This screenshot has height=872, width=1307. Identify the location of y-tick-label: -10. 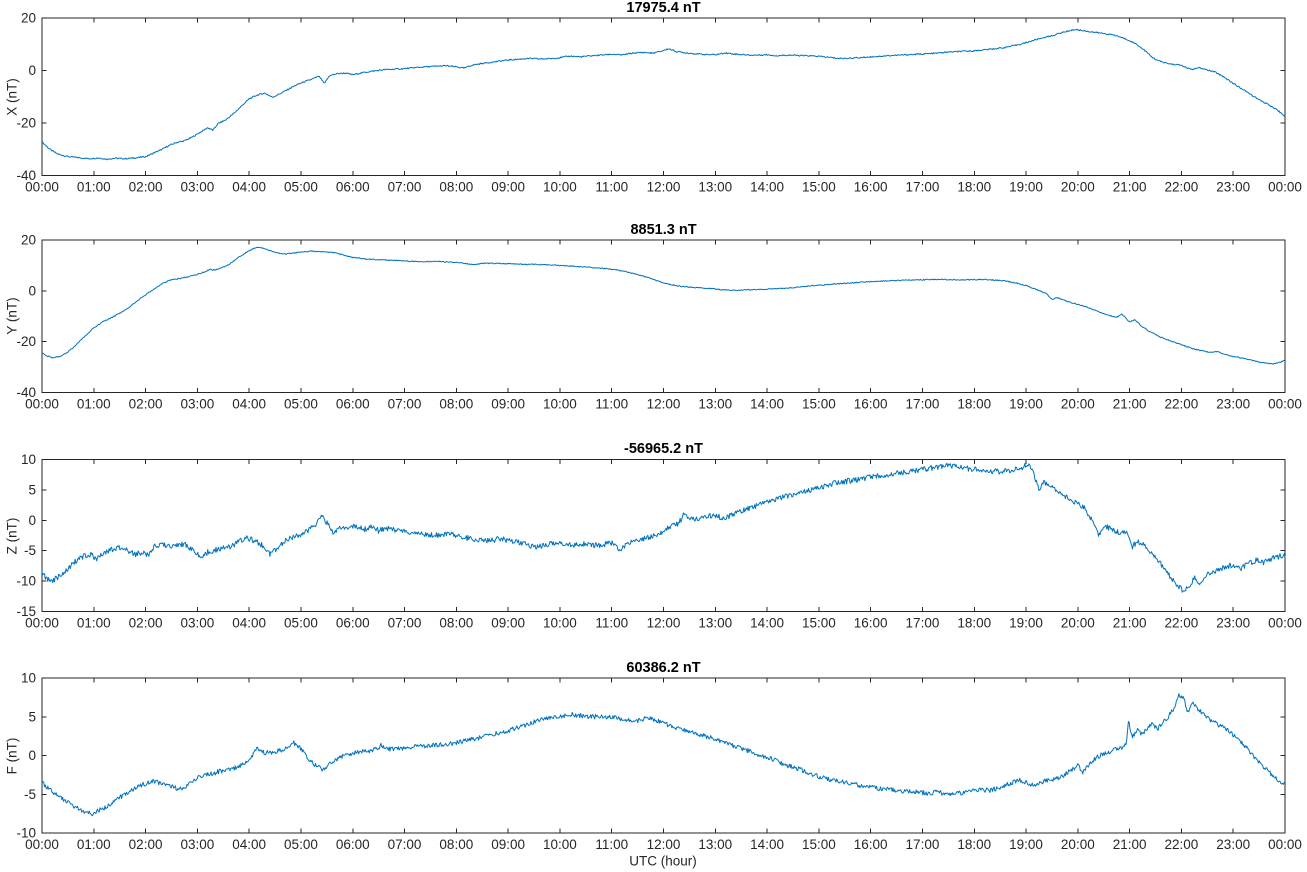
(26, 581).